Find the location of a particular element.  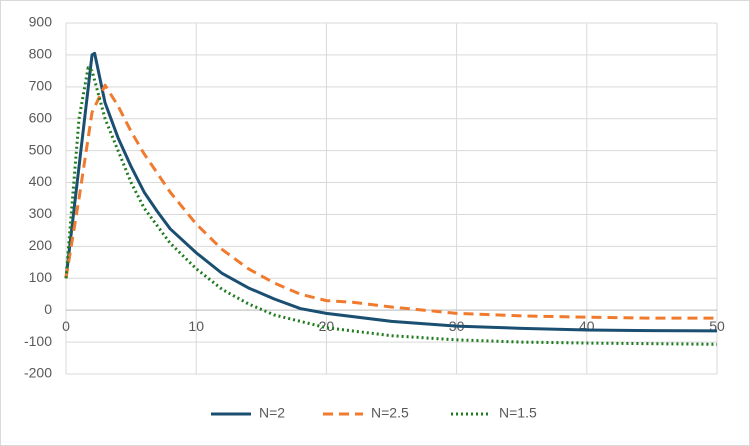

y-tick-label: -100 is located at coordinates (38, 341).